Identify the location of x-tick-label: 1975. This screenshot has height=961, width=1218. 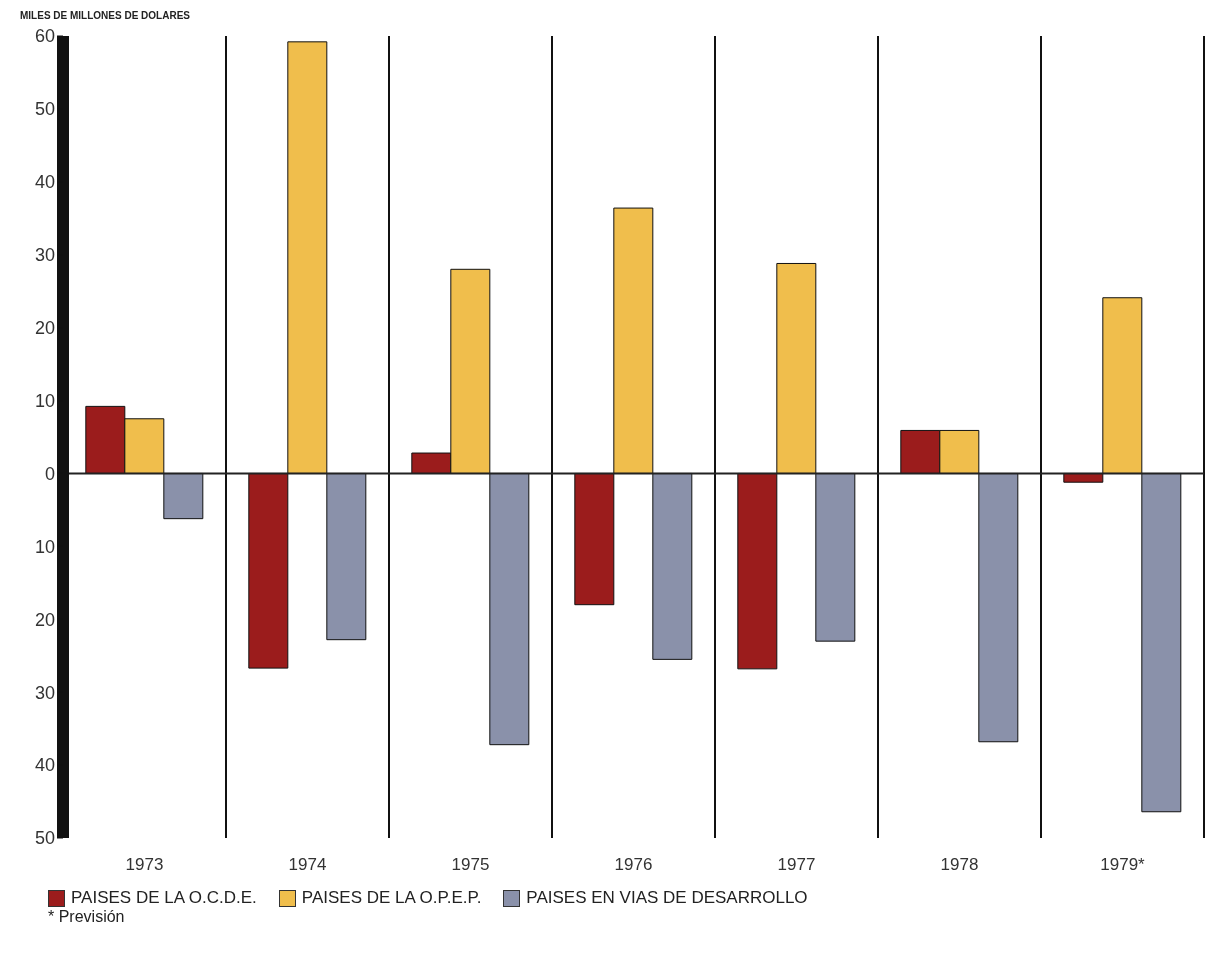
(470, 865).